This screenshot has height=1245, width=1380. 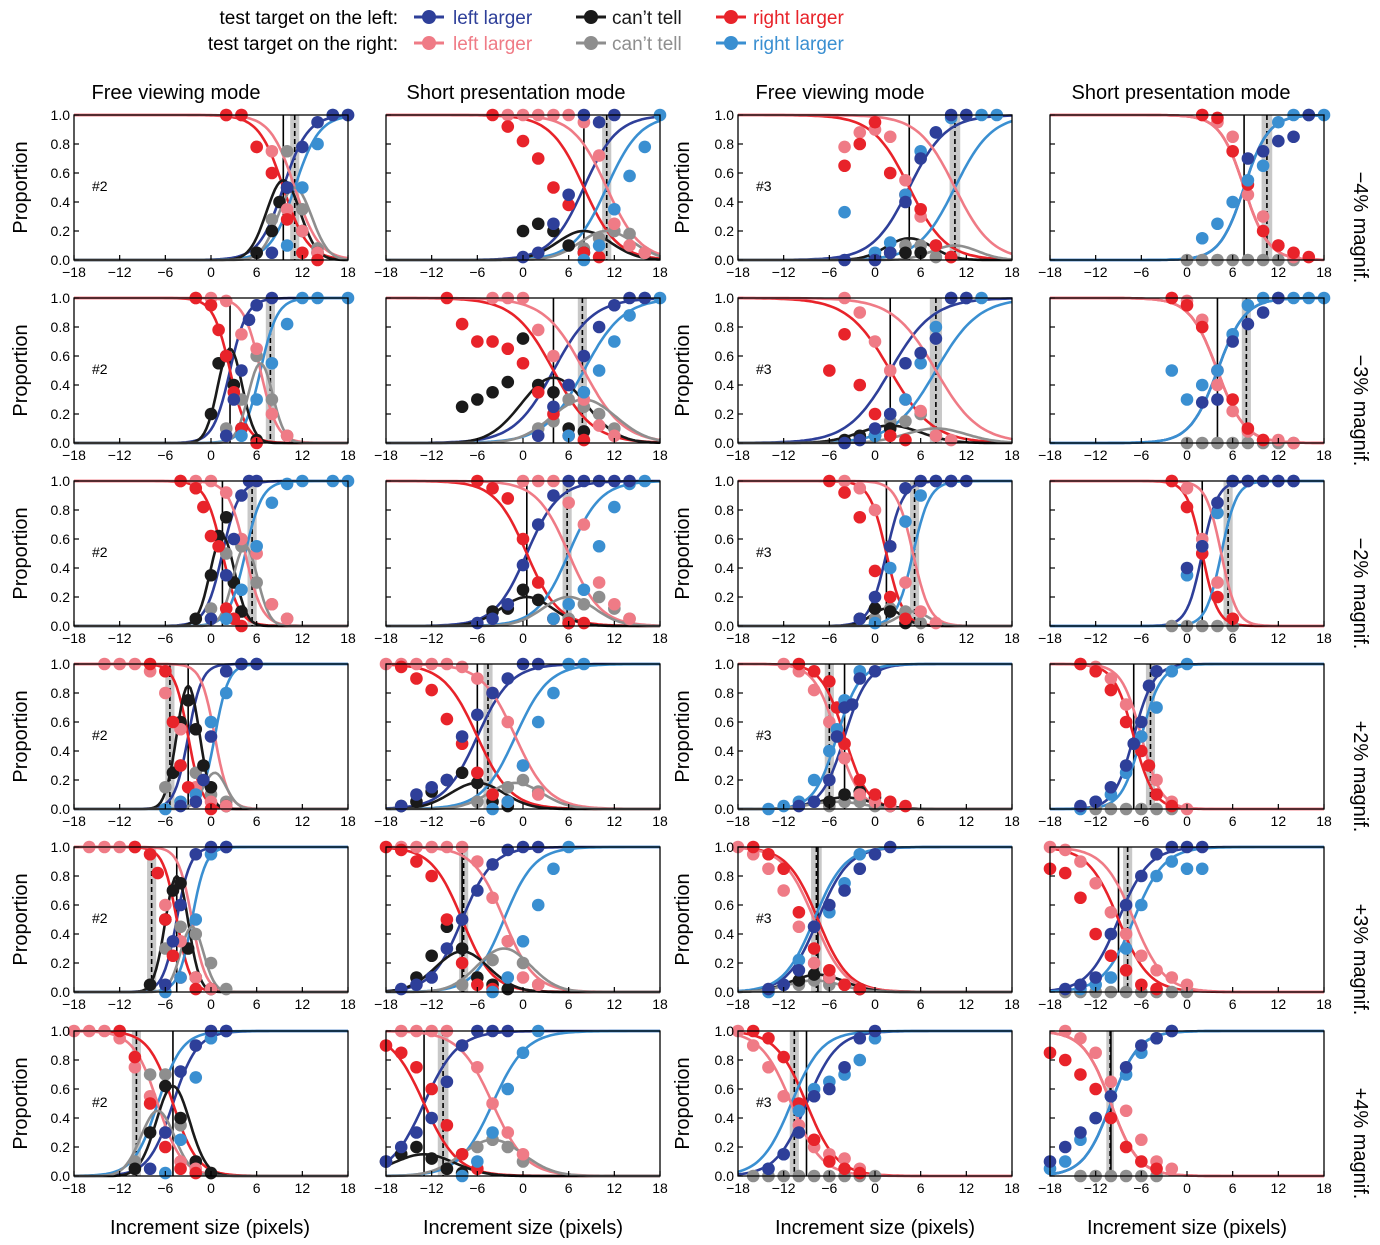 What do you see at coordinates (1185, 1110) in the screenshot?
I see `panel-r6-c4: −18 −12 −6 0 6 12 18` at bounding box center [1185, 1110].